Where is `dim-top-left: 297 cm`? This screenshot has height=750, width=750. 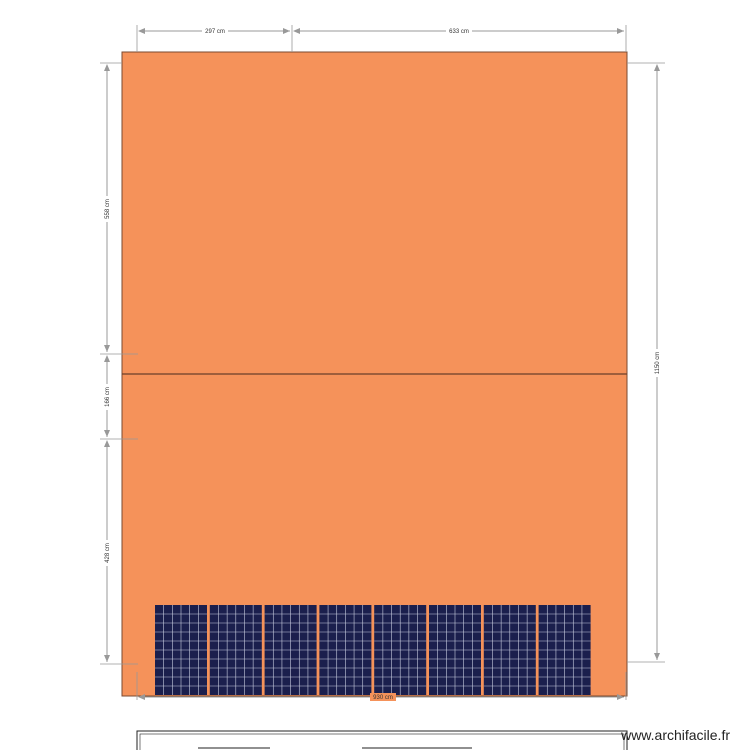
dim-top-left: 297 cm is located at coordinates (215, 32).